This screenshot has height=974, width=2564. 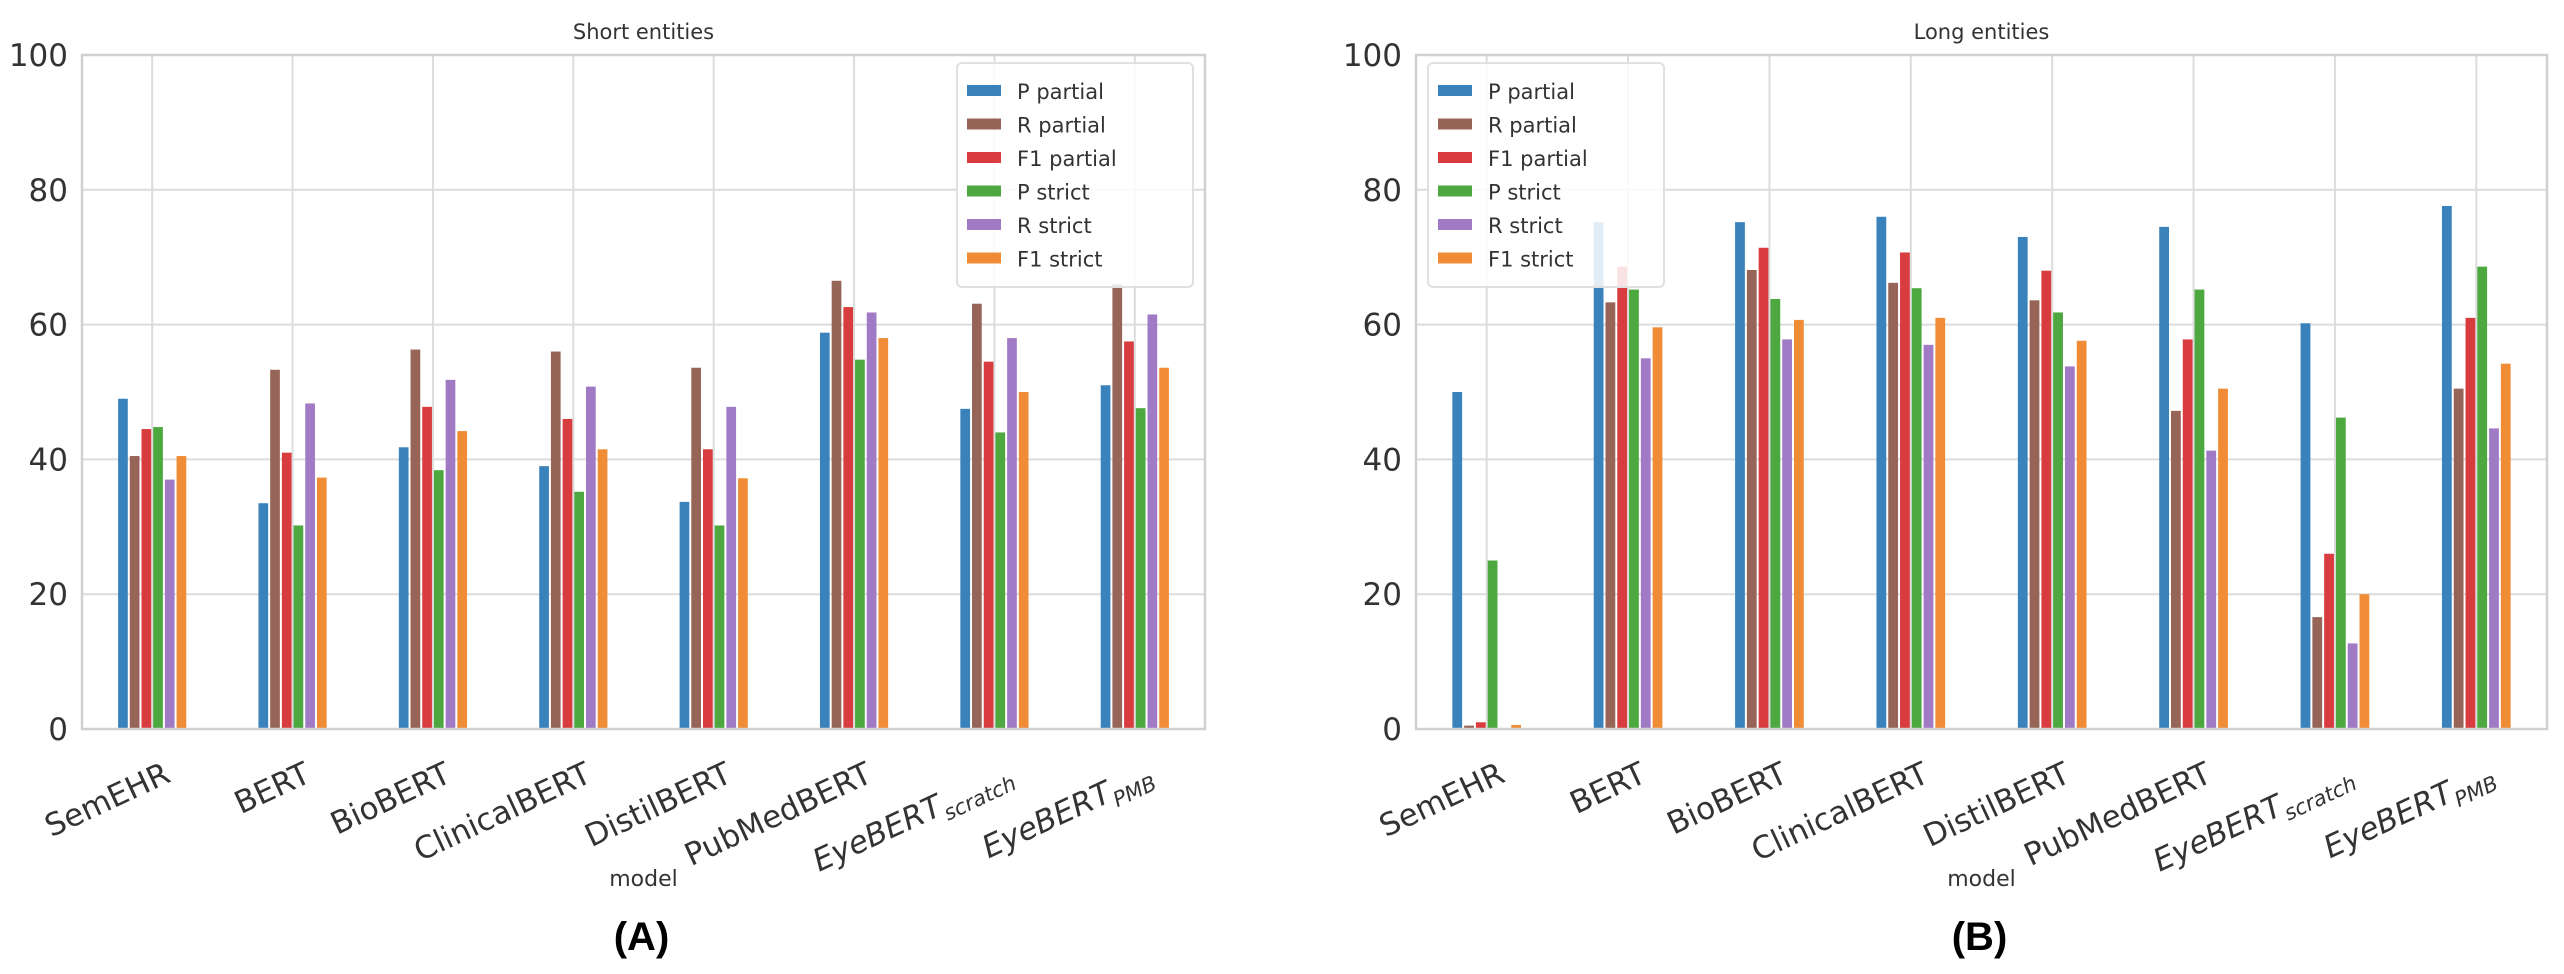 I want to click on x-tick-main: BERT, so click(x=1609, y=788).